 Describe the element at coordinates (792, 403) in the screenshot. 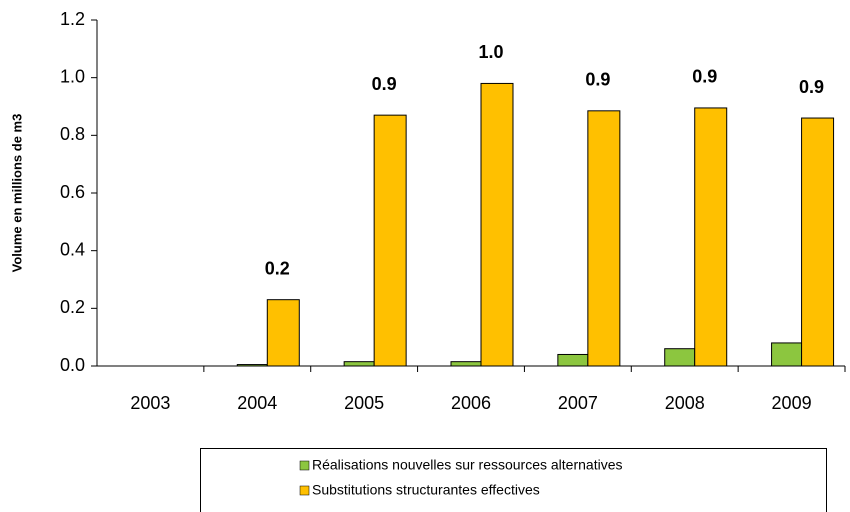

I see `x-tick-label: 2009` at that location.